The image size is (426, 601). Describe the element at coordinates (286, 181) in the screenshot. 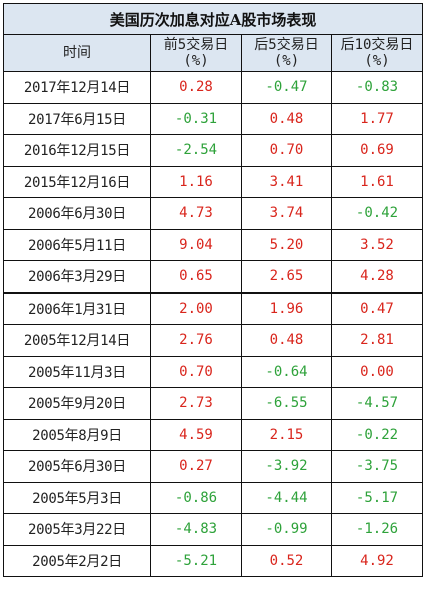

I see `post5-cell: 3.41` at that location.